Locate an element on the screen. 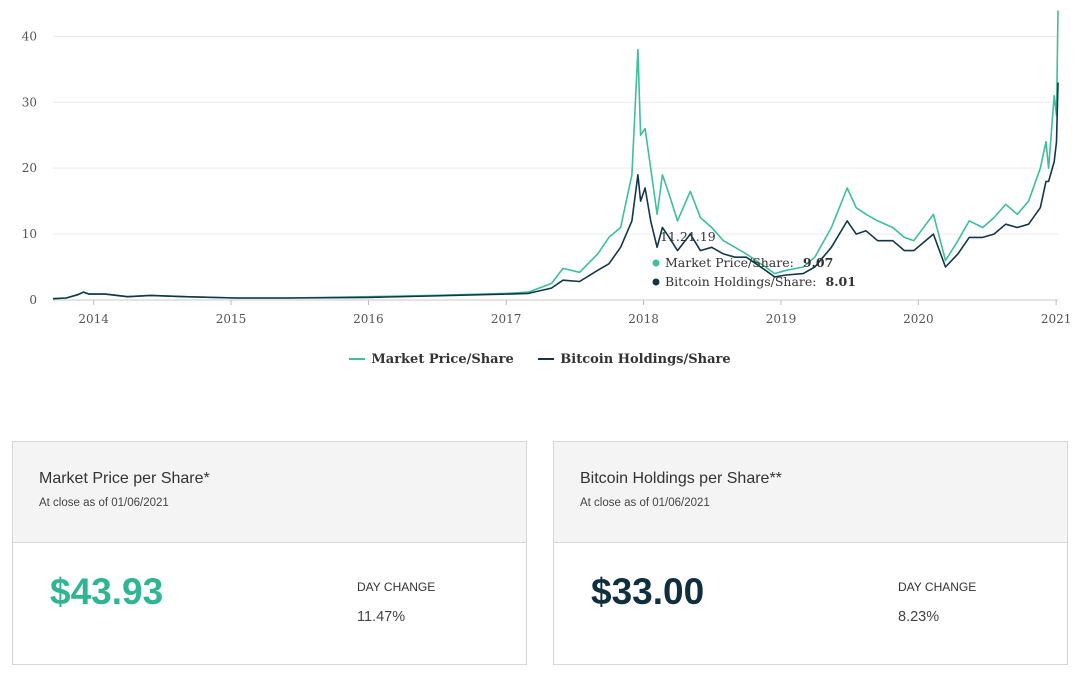 The width and height of the screenshot is (1080, 678). tooltip-marker-market-price is located at coordinates (656, 263).